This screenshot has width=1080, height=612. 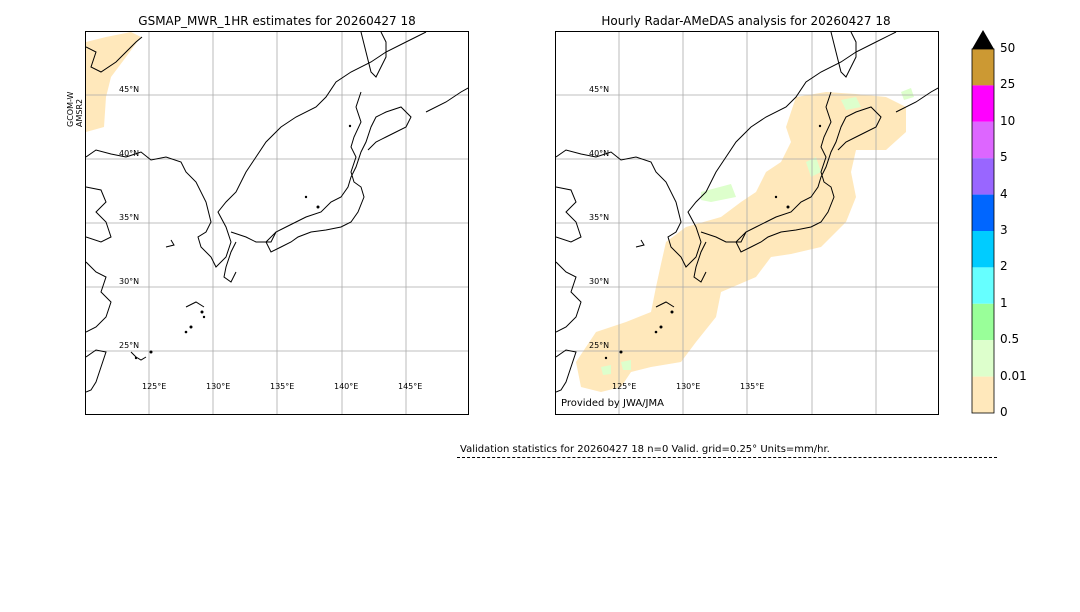 What do you see at coordinates (1004, 157) in the screenshot?
I see `colorbar-tick-label: 5` at bounding box center [1004, 157].